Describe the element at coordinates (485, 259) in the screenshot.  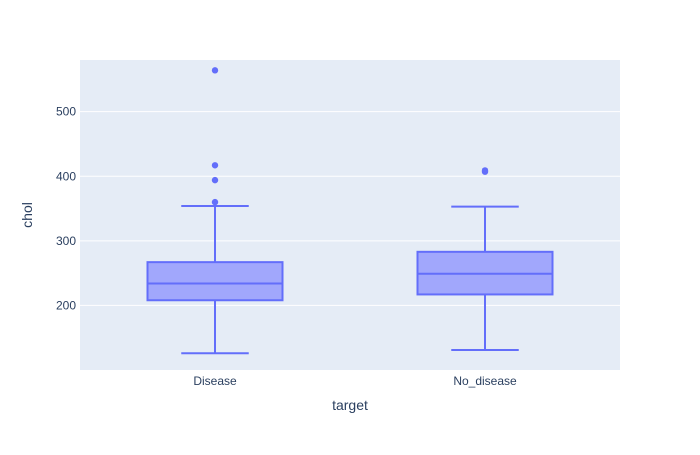
I see `box-no-disease` at that location.